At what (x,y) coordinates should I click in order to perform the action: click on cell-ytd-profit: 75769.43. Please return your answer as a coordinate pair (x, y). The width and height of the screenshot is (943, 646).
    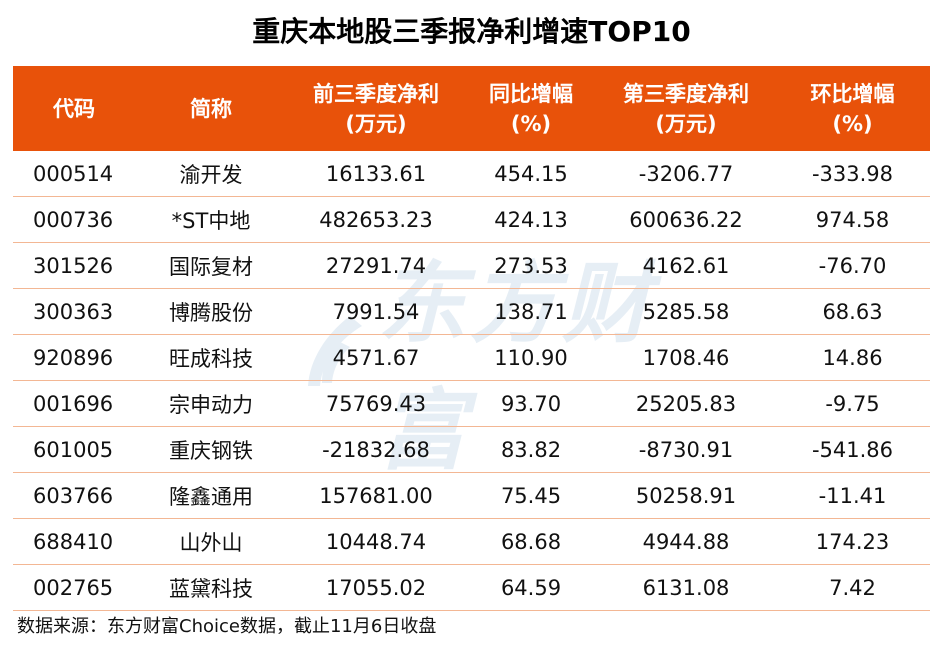
    Looking at the image, I should click on (376, 403).